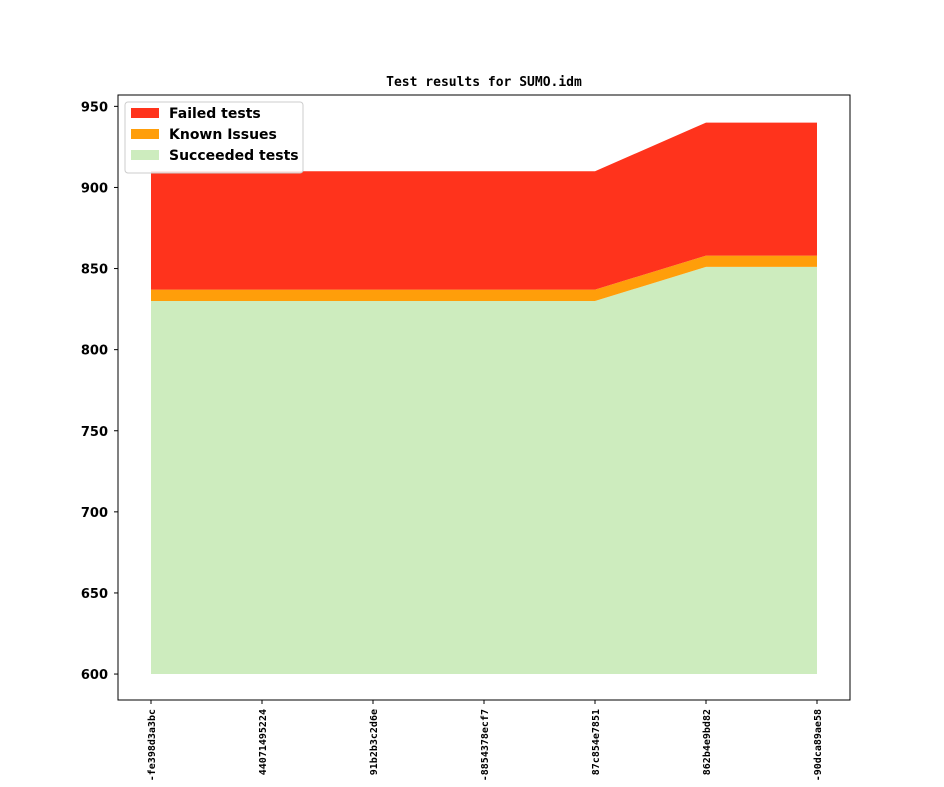  What do you see at coordinates (263, 742) in the screenshot?
I see `x-tick-label: 4407149522­4` at bounding box center [263, 742].